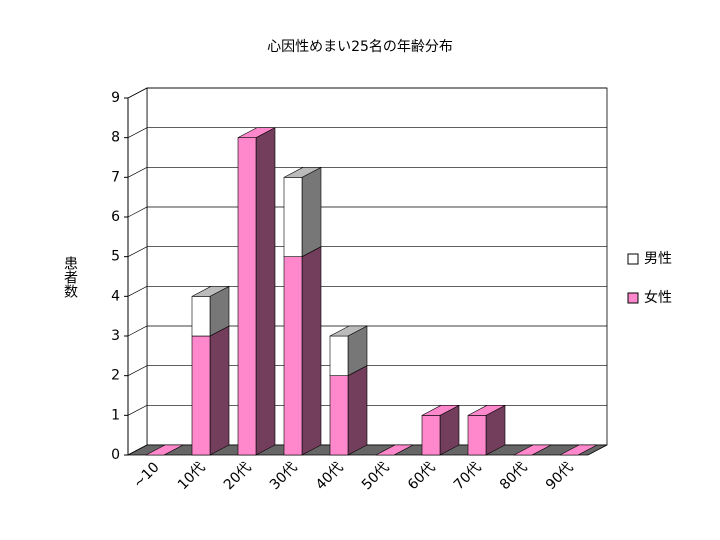 This screenshot has width=720, height=540. Describe the element at coordinates (560, 476) in the screenshot. I see `x-tick-label: 90代` at that location.